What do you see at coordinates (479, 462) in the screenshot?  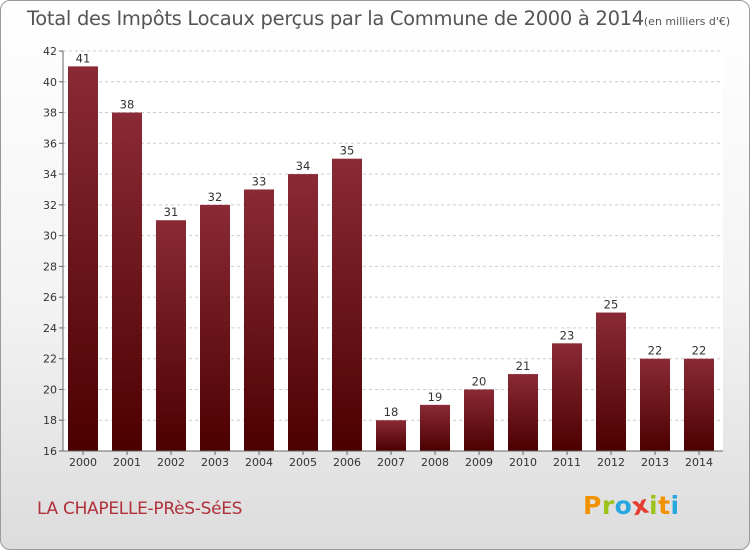 I see `x-tick-label: 2009` at bounding box center [479, 462].